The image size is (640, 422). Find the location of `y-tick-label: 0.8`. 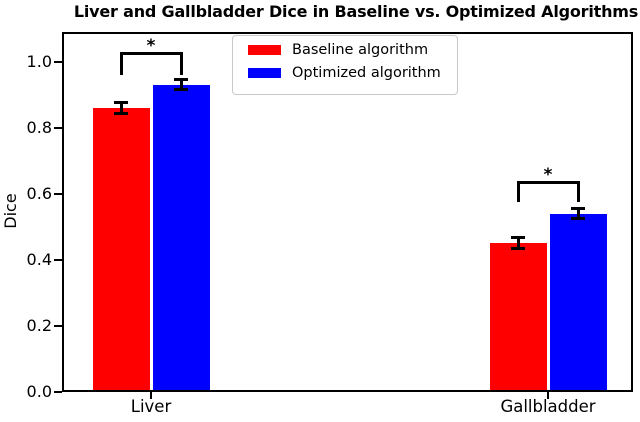

y-tick-label: 0.8 is located at coordinates (39, 127).